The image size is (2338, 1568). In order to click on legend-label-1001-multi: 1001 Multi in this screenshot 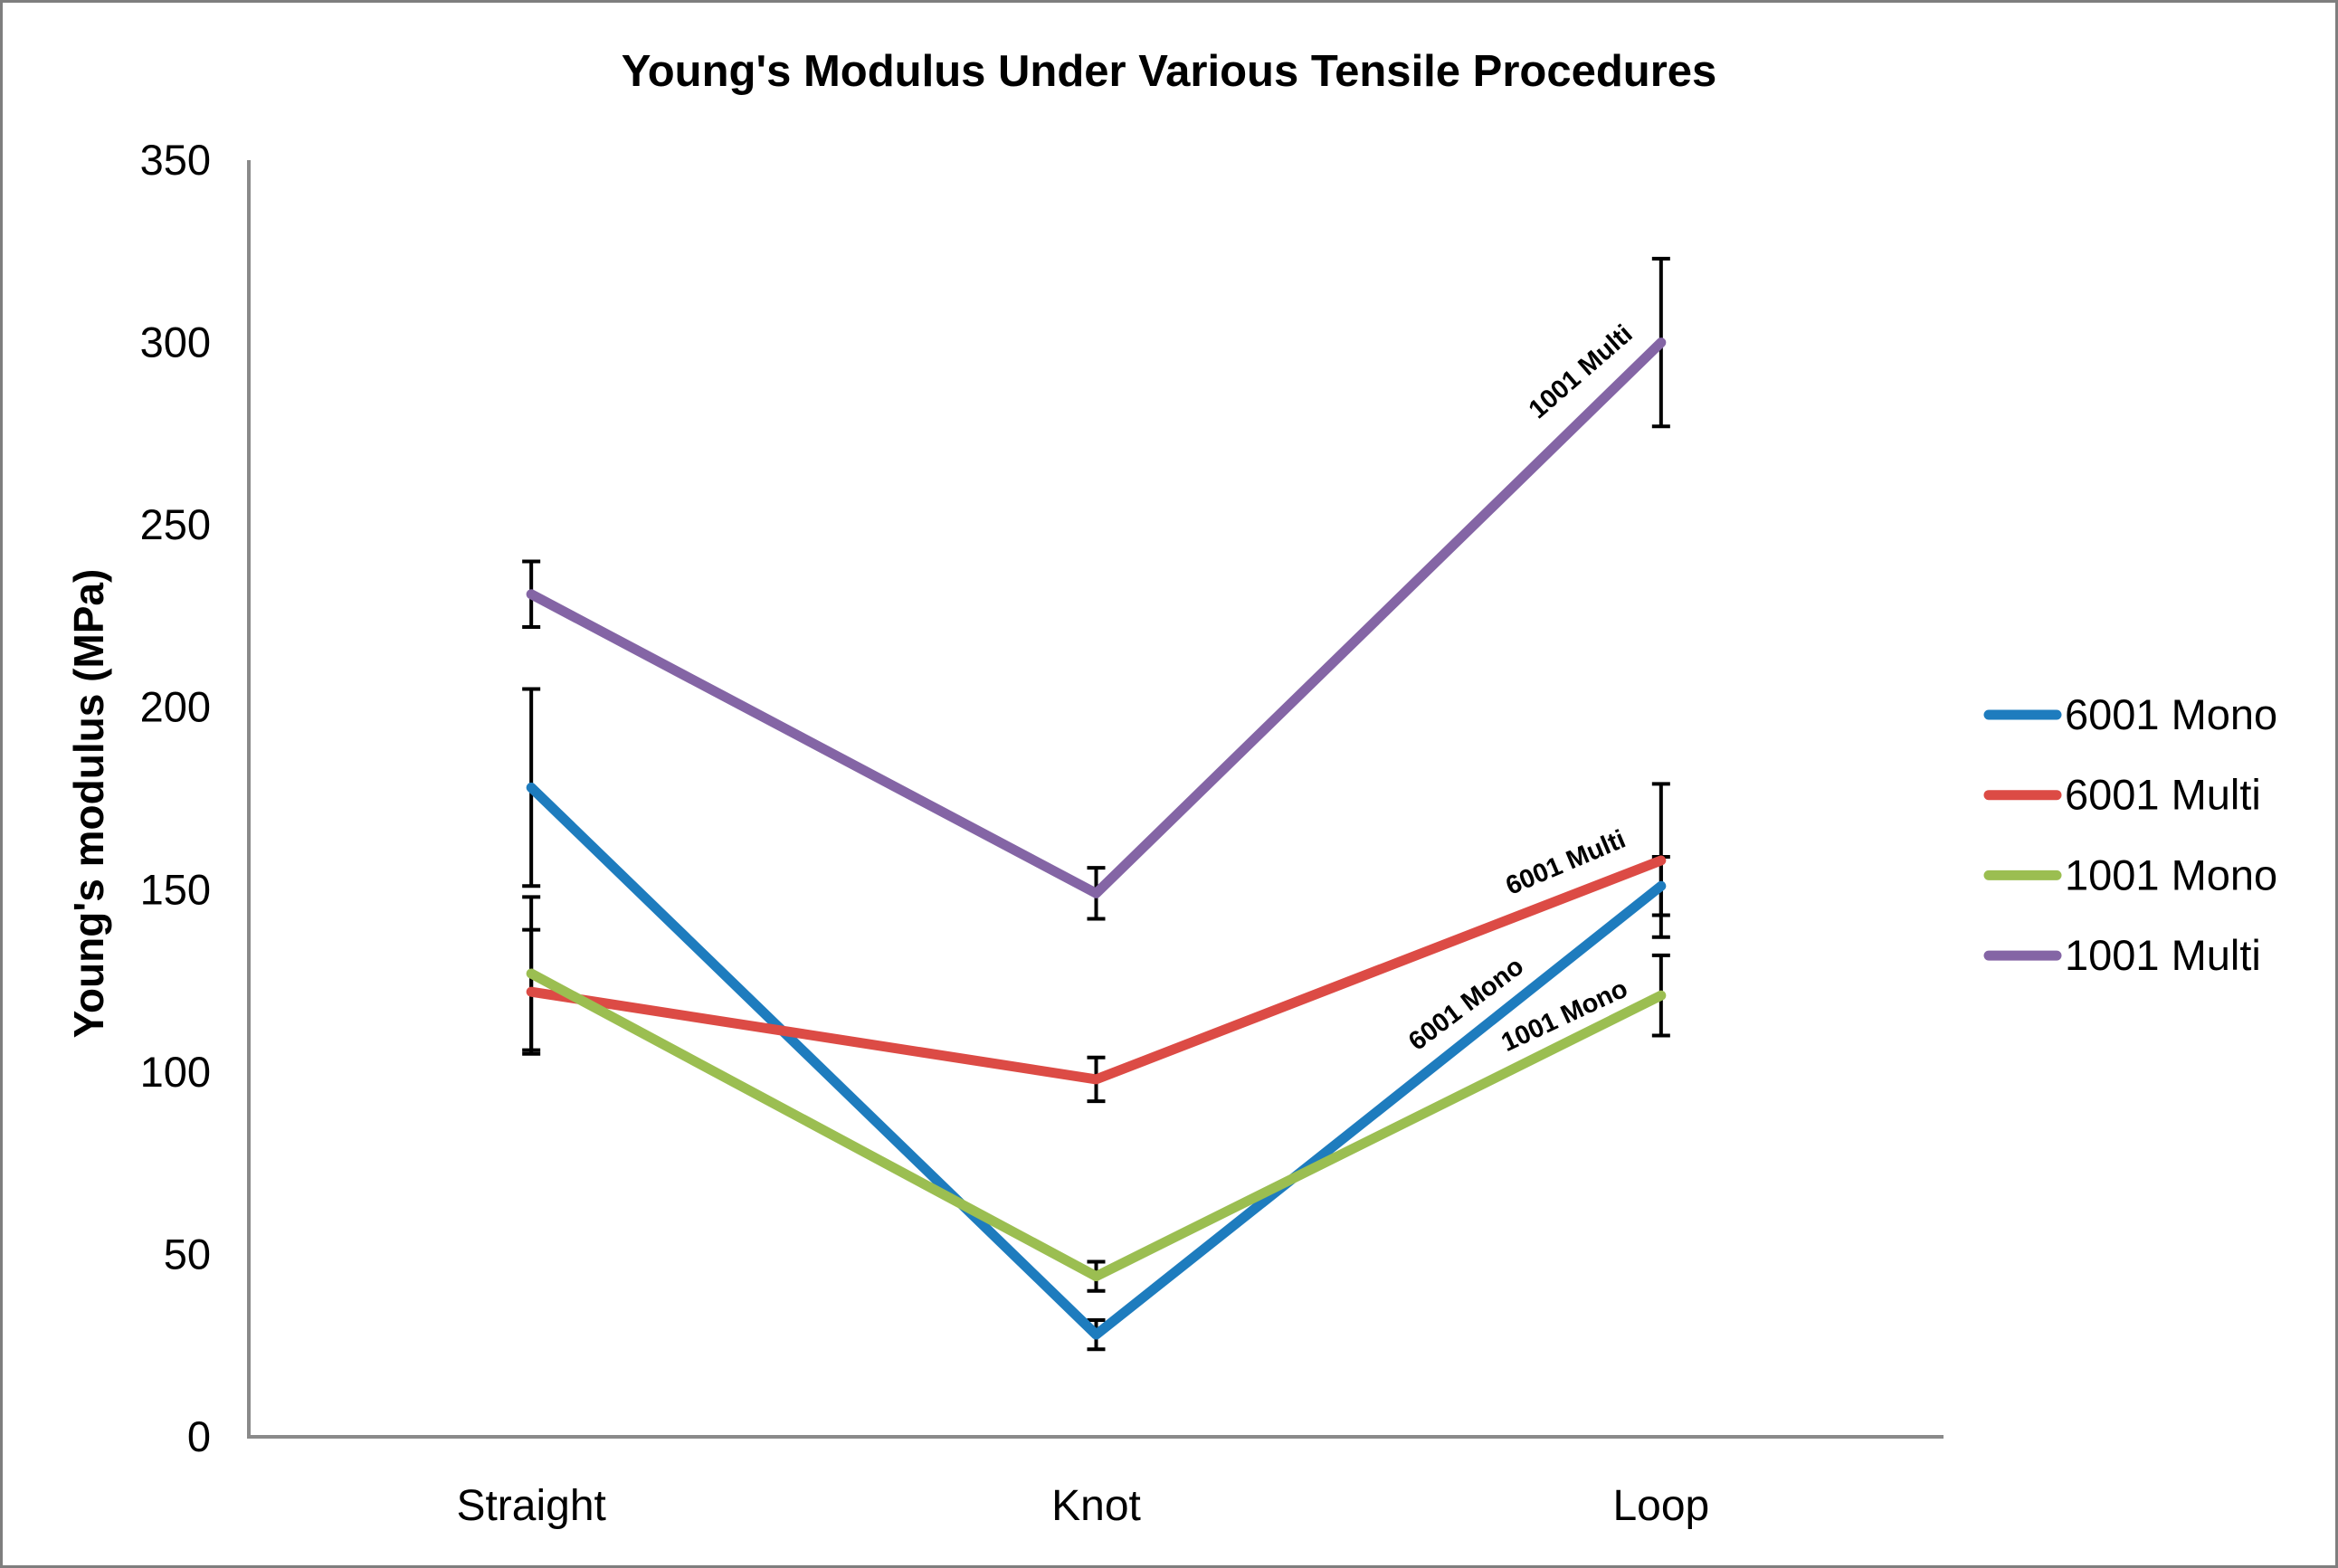, I will do `click(2163, 955)`.